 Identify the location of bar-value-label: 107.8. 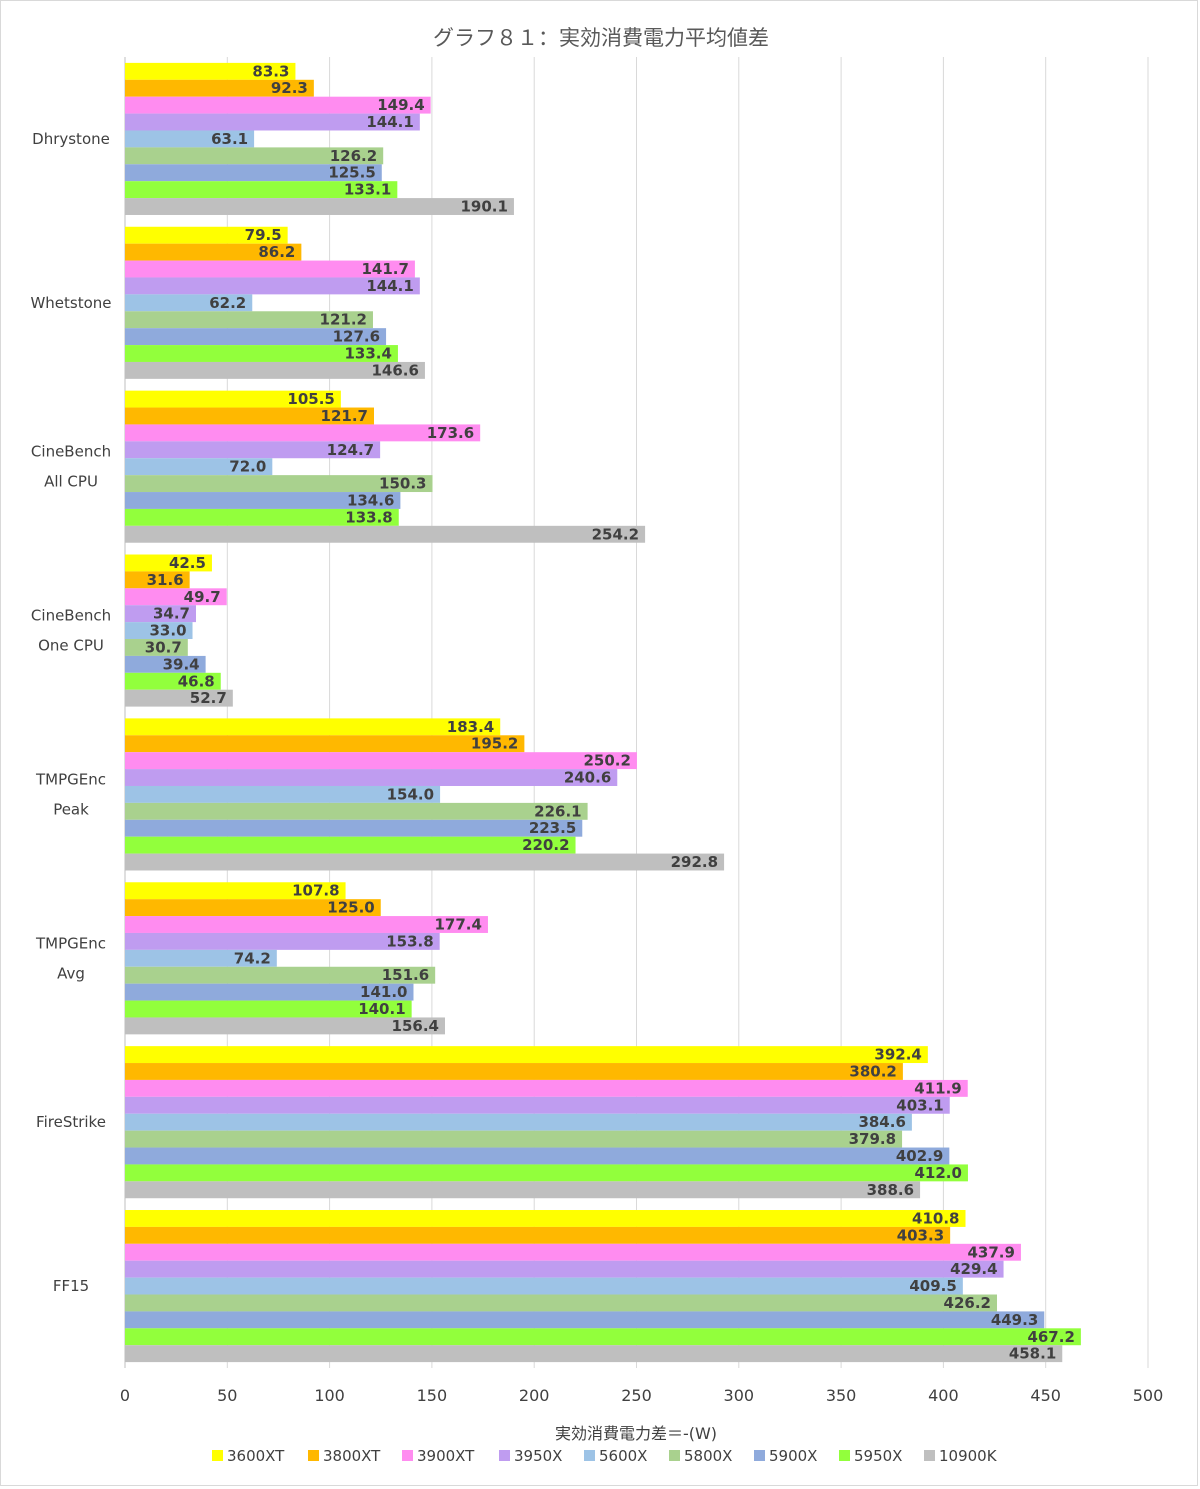
(315, 891).